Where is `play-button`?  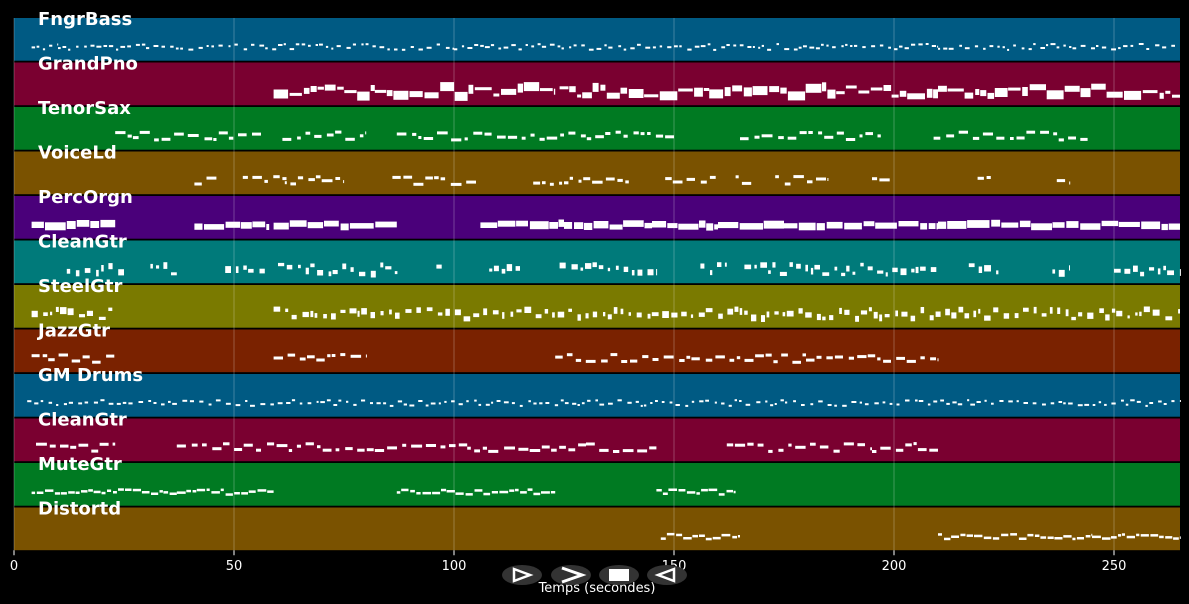 play-button is located at coordinates (522, 575).